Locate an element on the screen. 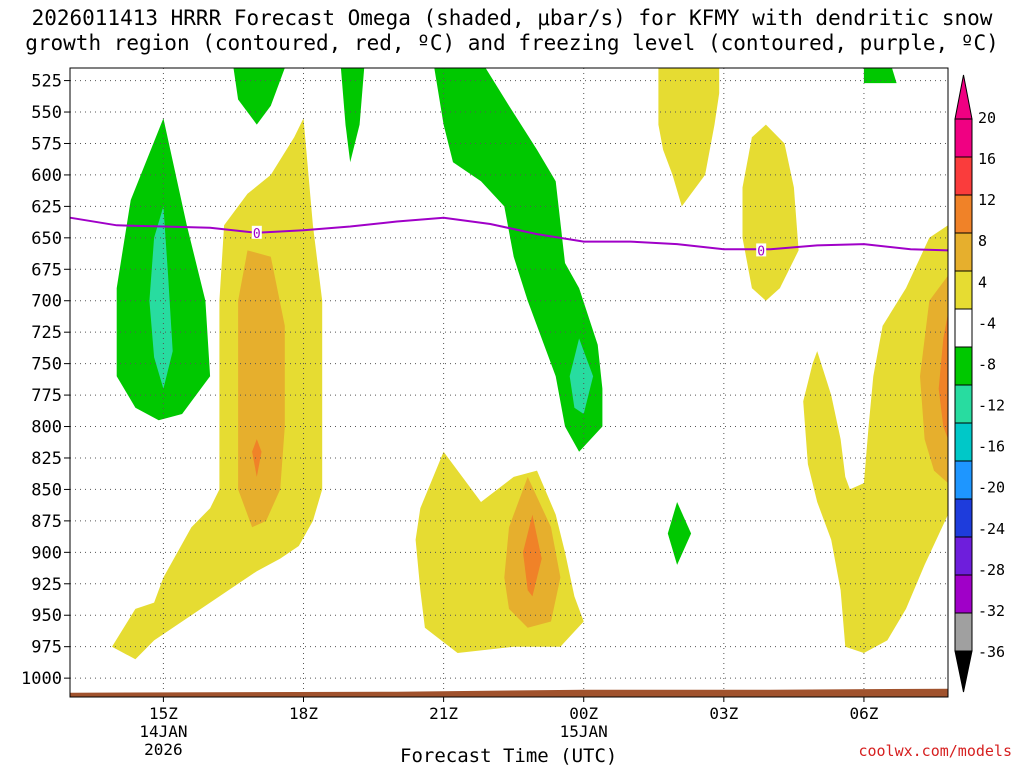 The image size is (1024, 768). x-tick-date: 14JAN is located at coordinates (163, 731).